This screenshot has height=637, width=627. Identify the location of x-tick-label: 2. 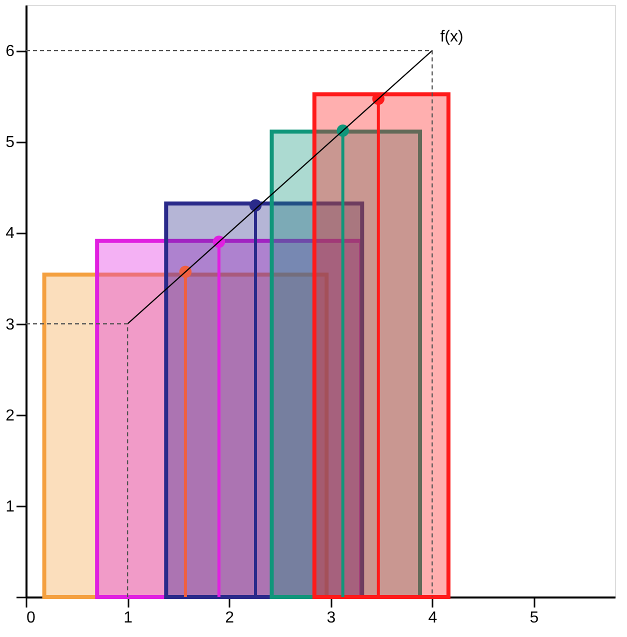
(229, 618).